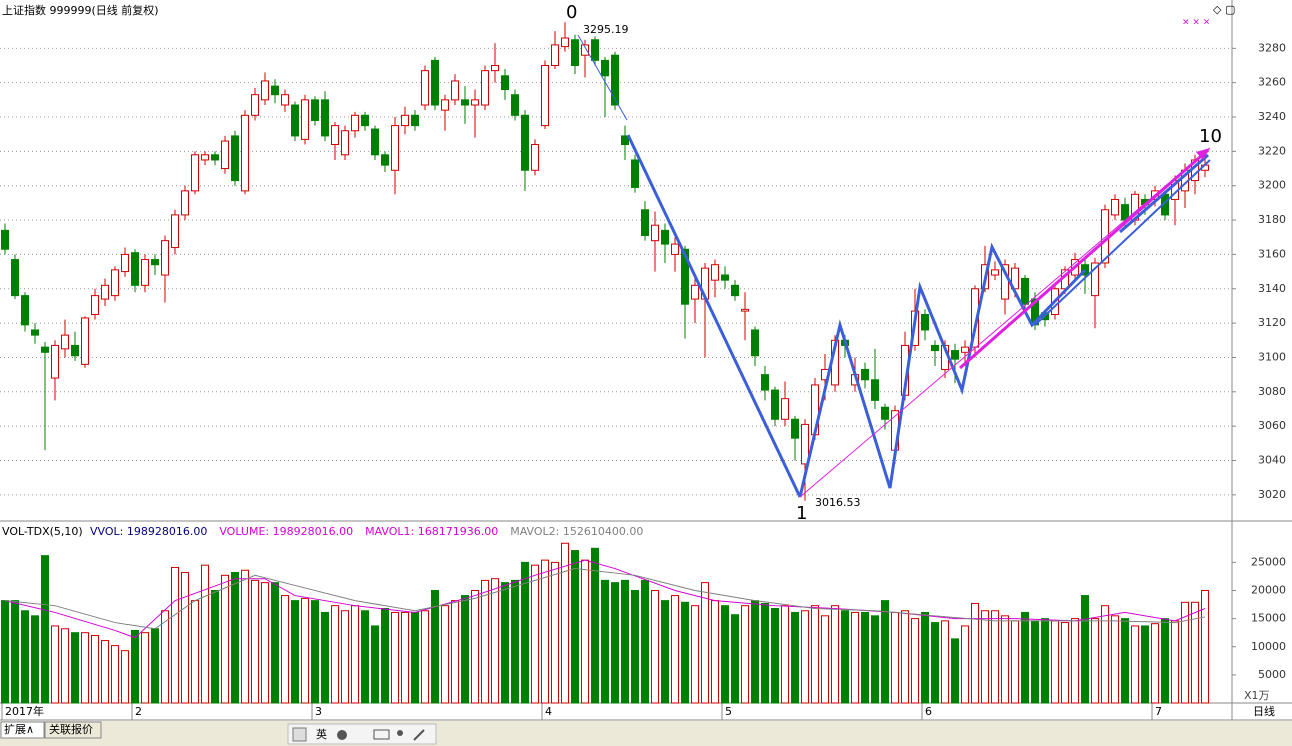  What do you see at coordinates (1224, 9) in the screenshot?
I see `window-buttons: ◇ ▢` at bounding box center [1224, 9].